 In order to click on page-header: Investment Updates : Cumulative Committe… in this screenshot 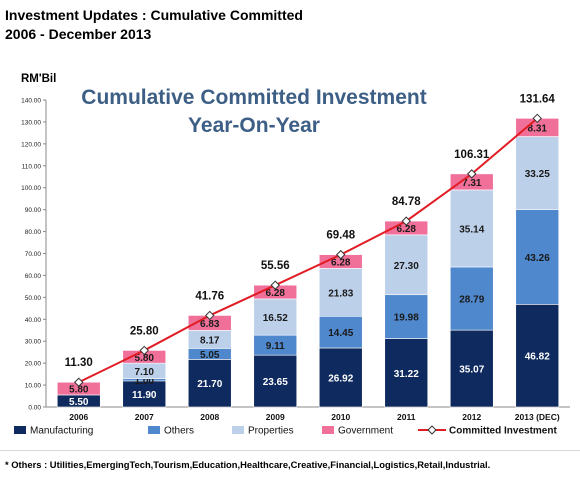, I will do `click(154, 25)`.